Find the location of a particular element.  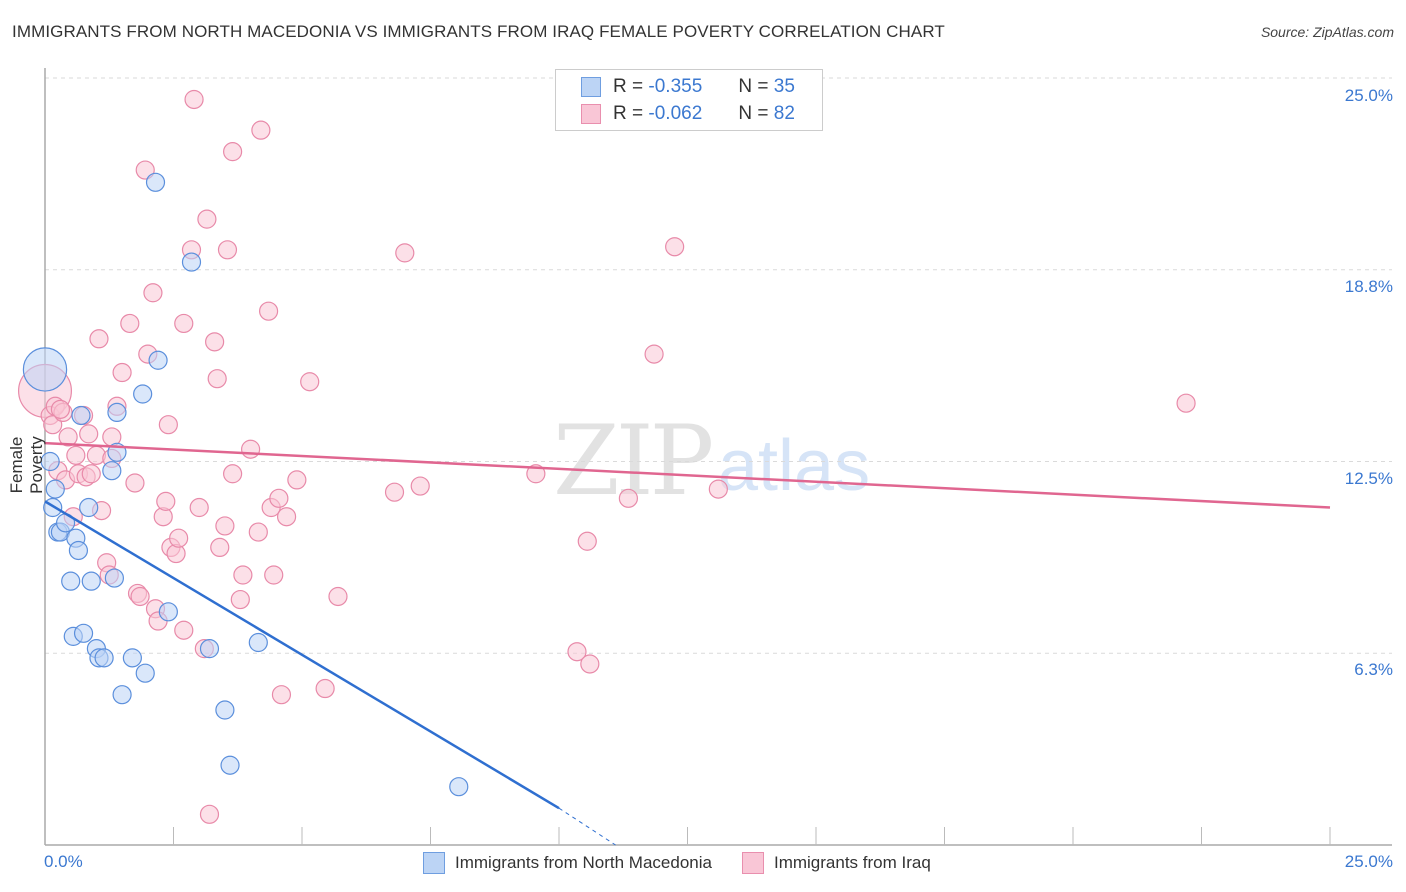

correlation-legend: R = -0.355 N = 35 R = -0.062 N = 82 is located at coordinates (689, 100).